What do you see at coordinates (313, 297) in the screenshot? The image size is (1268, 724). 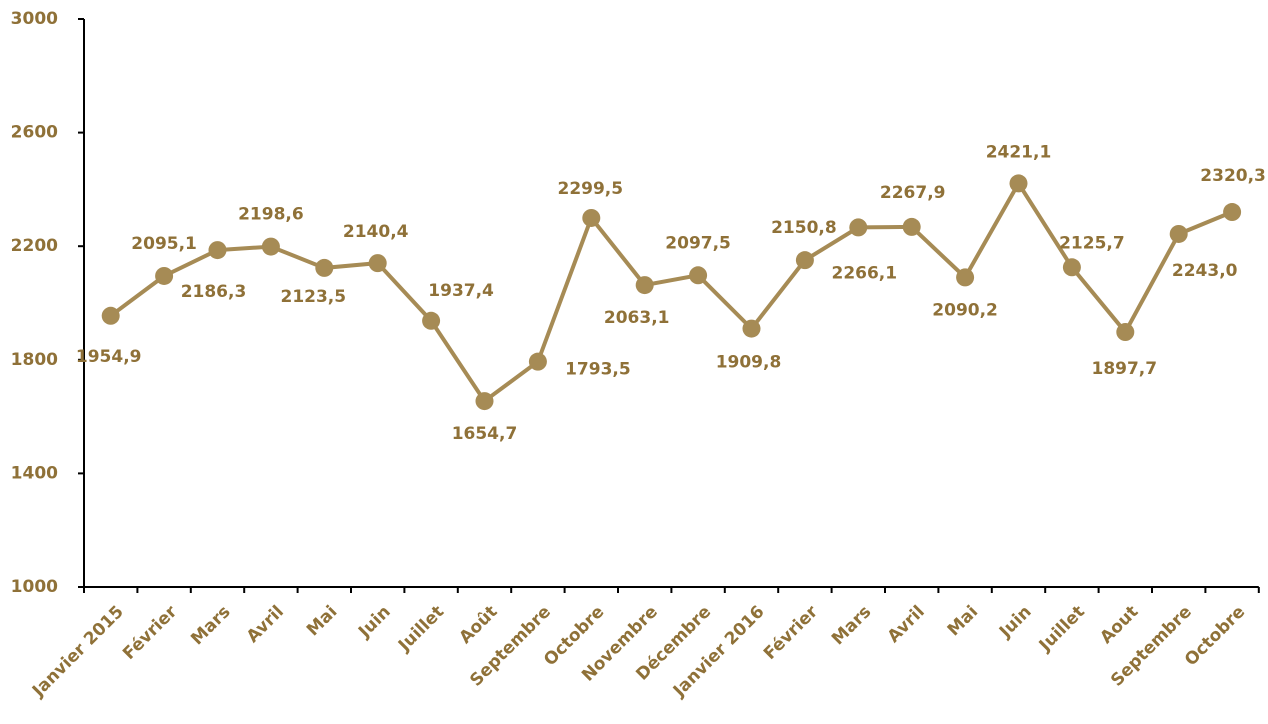 I see `data-label: 2123,5` at bounding box center [313, 297].